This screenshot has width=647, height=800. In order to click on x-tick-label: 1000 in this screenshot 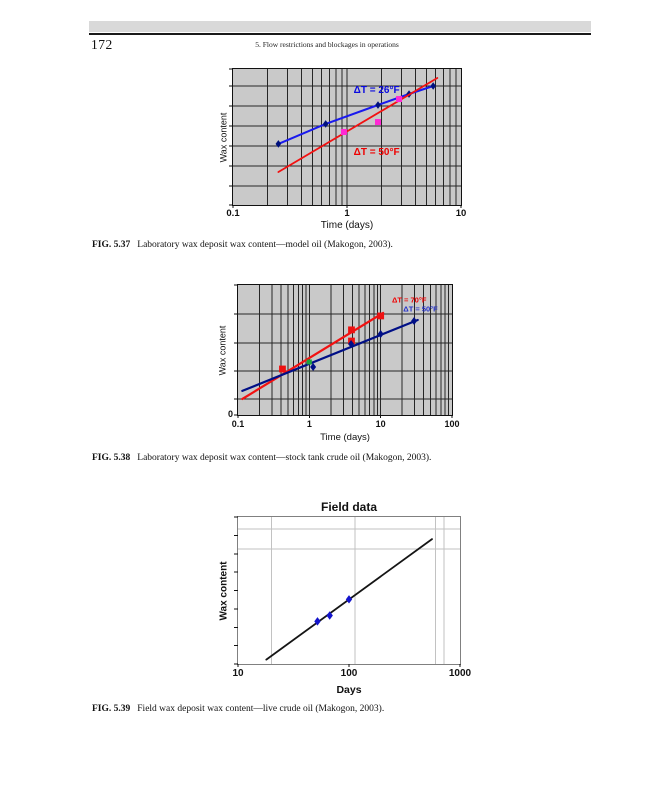, I will do `click(460, 673)`.